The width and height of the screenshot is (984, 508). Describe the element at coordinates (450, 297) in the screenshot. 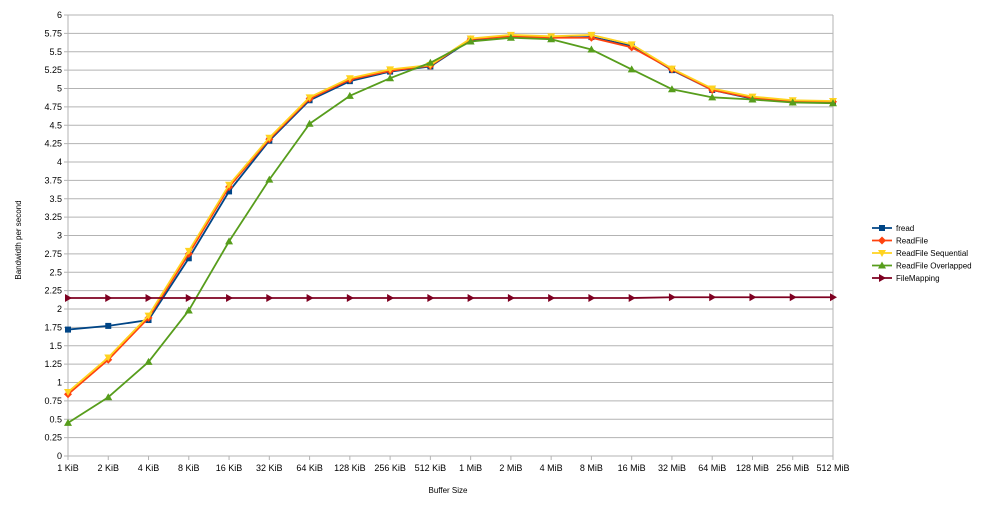

I see `series-line-filemapping` at that location.